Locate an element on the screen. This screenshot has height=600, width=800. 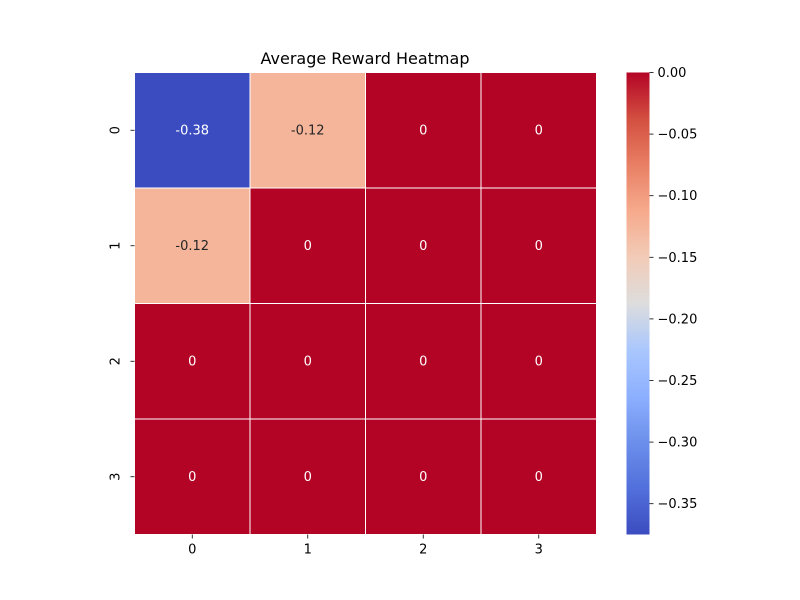
colorbar-tick-label: −0.25 is located at coordinates (678, 381).